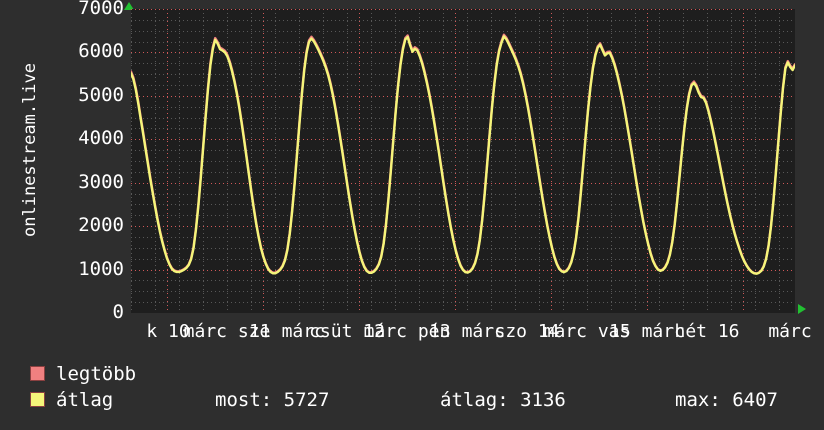 Image resolution: width=824 pixels, height=430 pixels. Describe the element at coordinates (101, 181) in the screenshot. I see `y-tick-label: 3000` at that location.